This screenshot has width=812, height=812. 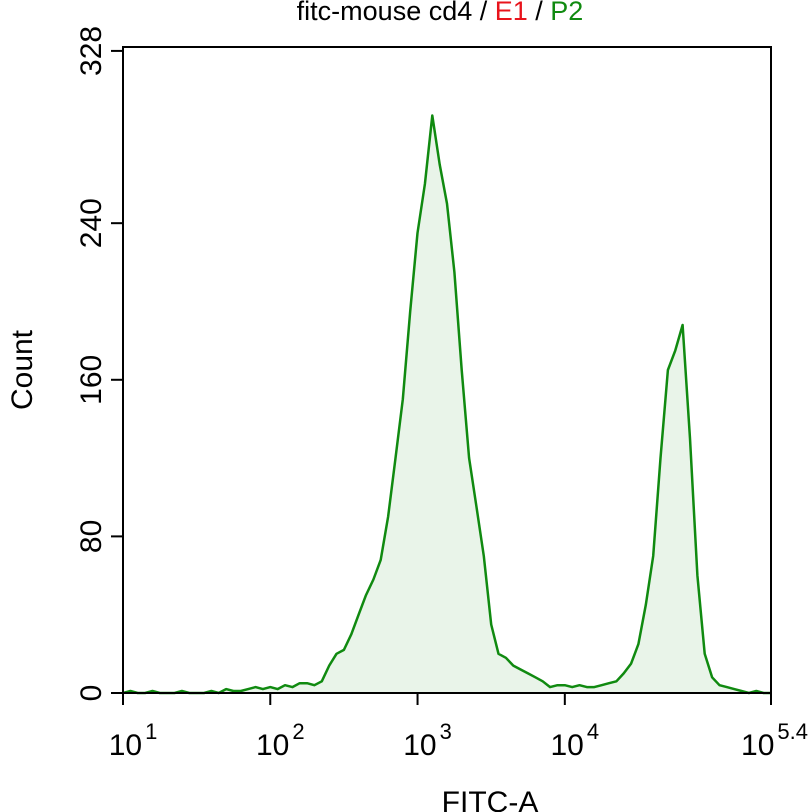 What do you see at coordinates (91, 536) in the screenshot?
I see `y-tick-label: 80` at bounding box center [91, 536].